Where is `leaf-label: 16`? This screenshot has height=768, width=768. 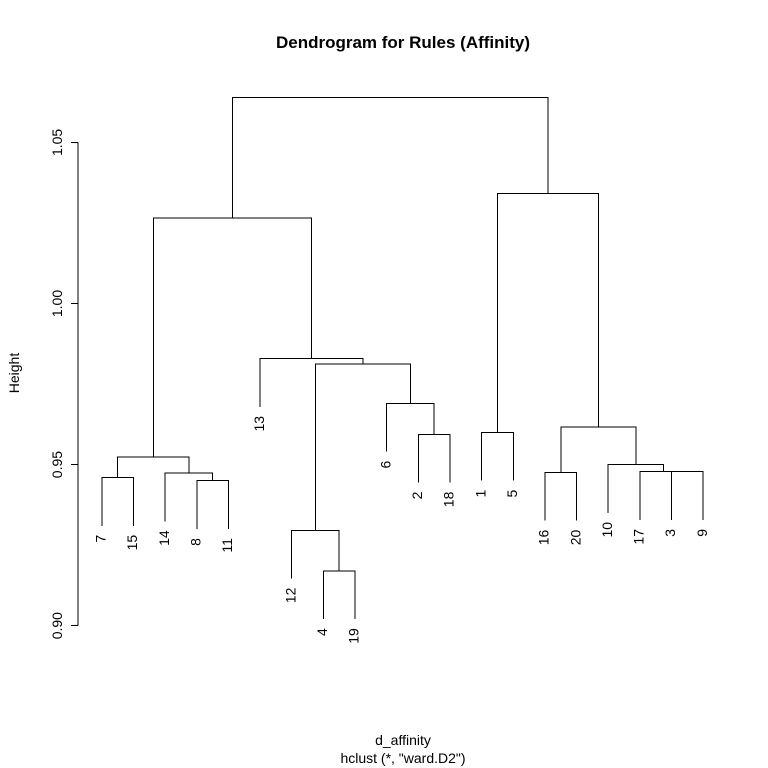
leaf-label: 16 is located at coordinates (544, 537).